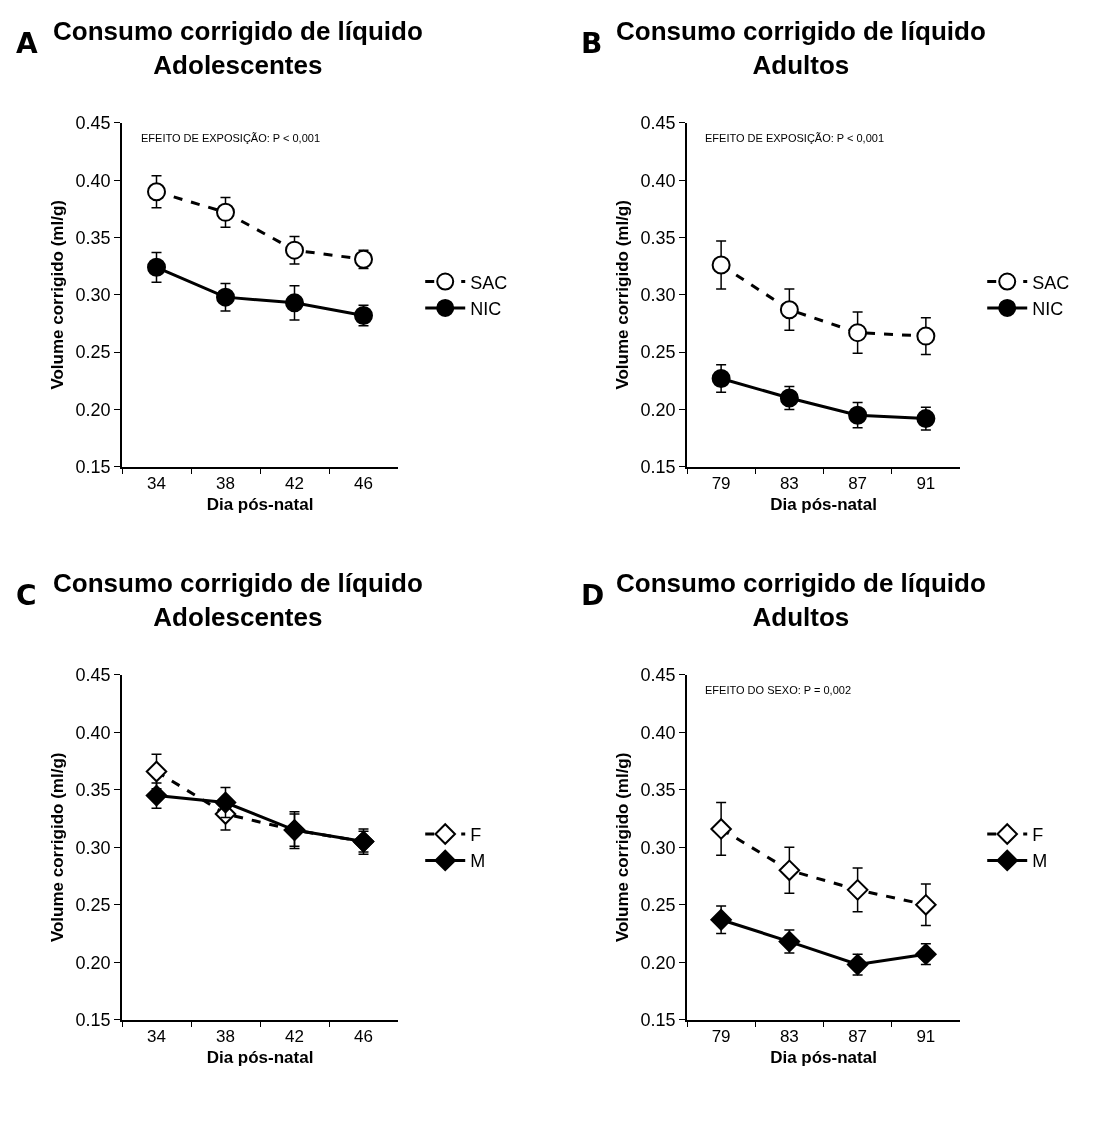  I want to click on text: D, so click(593, 595).